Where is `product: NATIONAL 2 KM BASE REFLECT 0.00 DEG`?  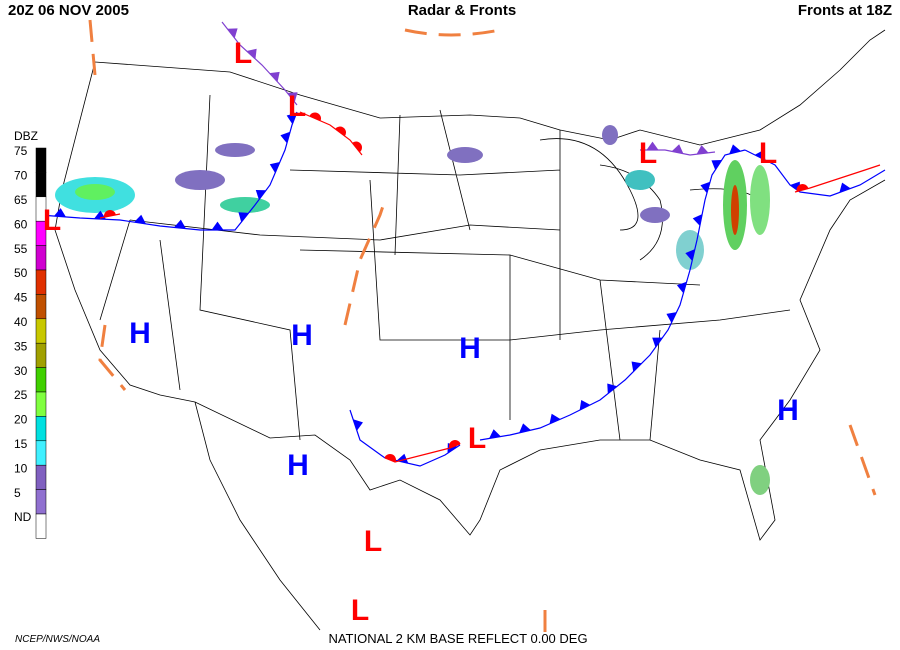
product: NATIONAL 2 KM BASE REFLECT 0.00 DEG is located at coordinates (457, 638).